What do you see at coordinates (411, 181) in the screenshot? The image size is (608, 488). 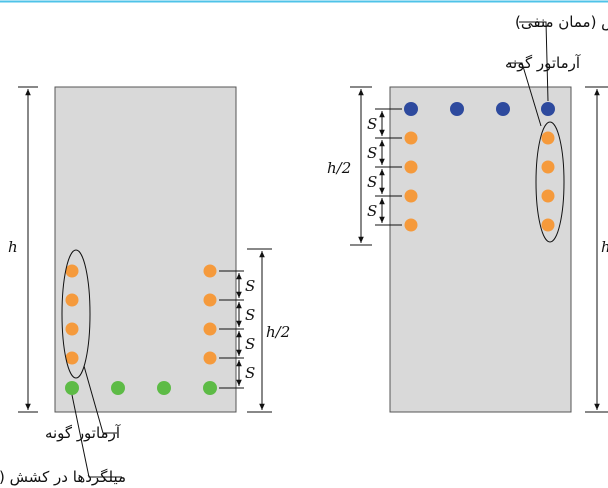 I see `right-skin-bars-left` at bounding box center [411, 181].